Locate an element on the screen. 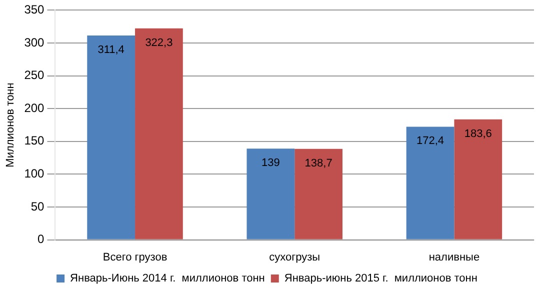 This screenshot has height=294, width=544. y-tick-label: 200 is located at coordinates (34, 107).